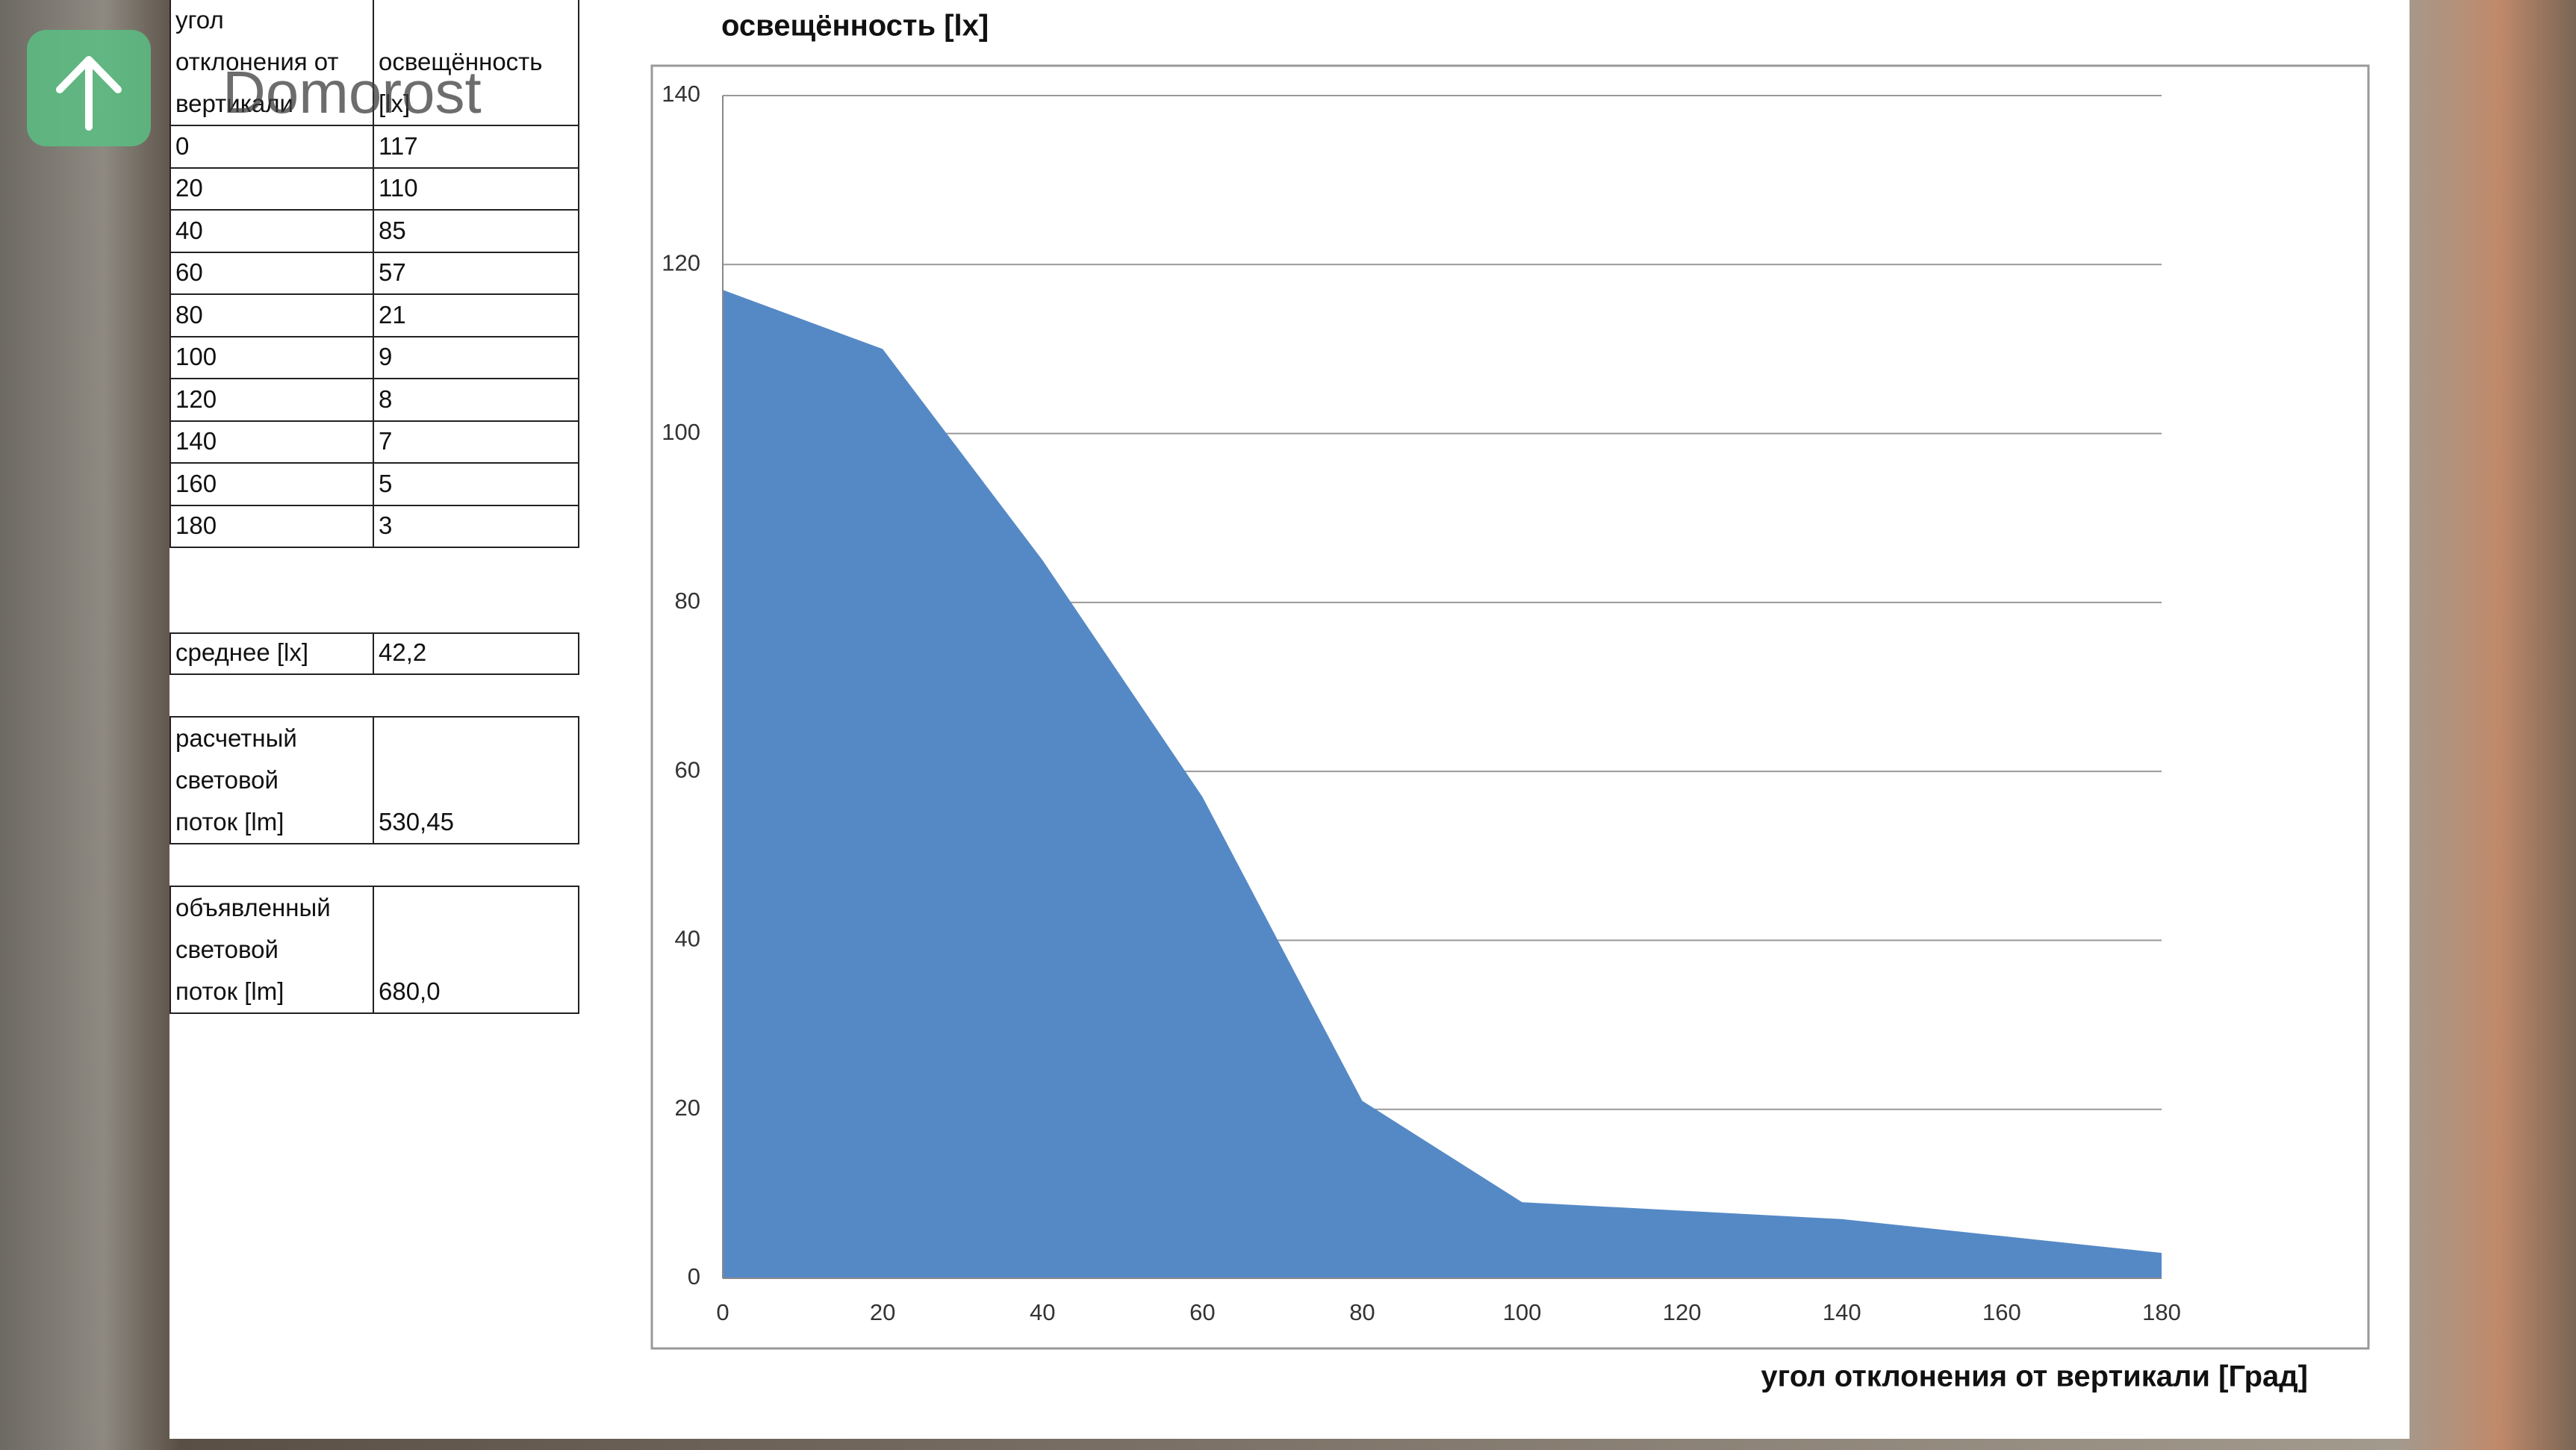 This screenshot has height=1450, width=2576. Describe the element at coordinates (855, 26) in the screenshot. I see `chart-title: освещённость [lx]` at that location.